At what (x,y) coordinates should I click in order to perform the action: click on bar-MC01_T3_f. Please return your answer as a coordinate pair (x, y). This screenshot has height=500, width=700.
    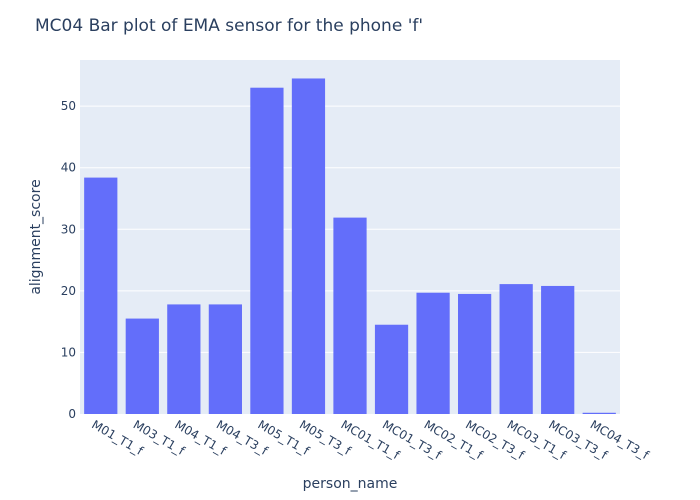
    Looking at the image, I should click on (391, 369).